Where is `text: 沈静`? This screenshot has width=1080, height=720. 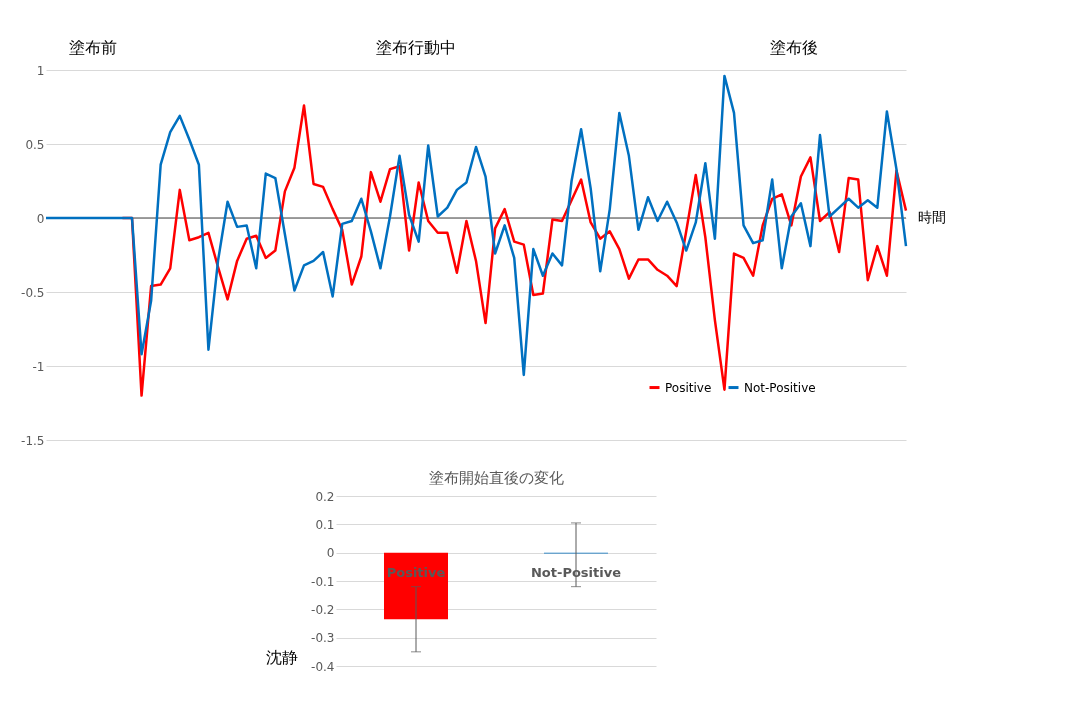 text: 沈静 is located at coordinates (282, 657).